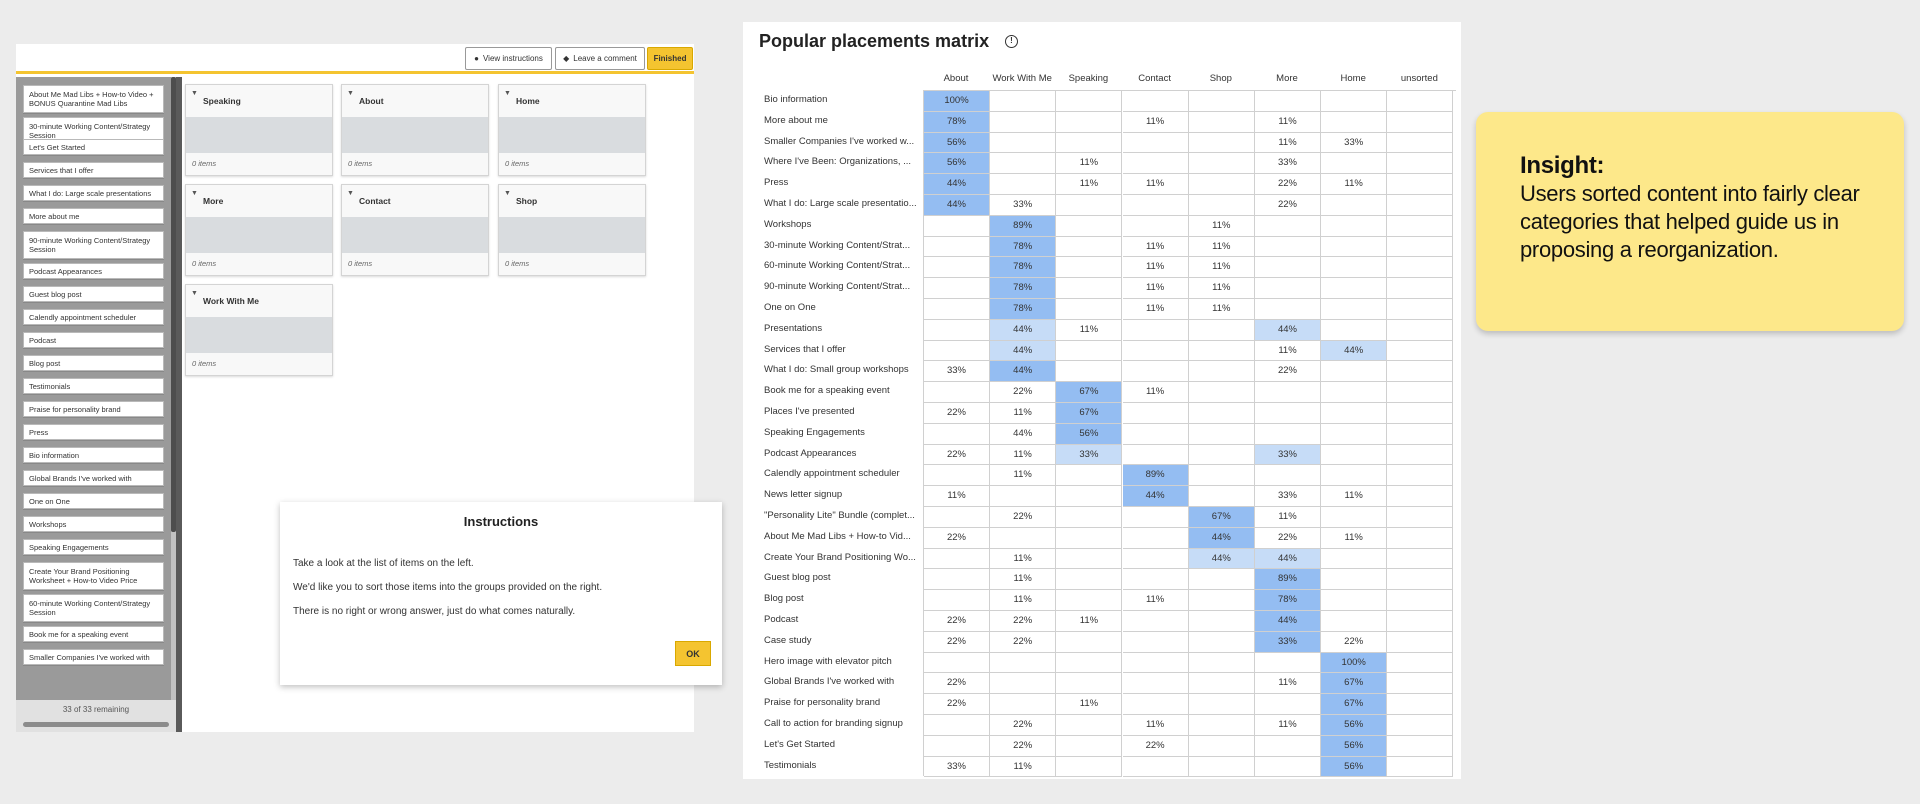 This screenshot has width=1920, height=804. I want to click on card-item: Services that I offer, so click(93, 170).